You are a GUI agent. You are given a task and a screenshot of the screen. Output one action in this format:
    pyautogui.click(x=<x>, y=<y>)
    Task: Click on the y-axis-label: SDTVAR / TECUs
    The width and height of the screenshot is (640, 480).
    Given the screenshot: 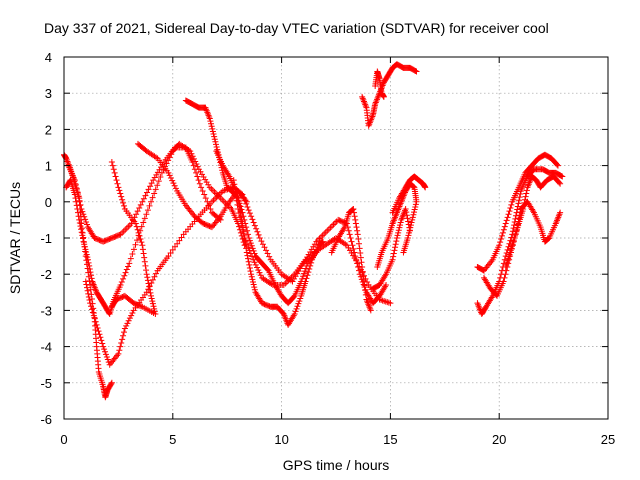 What is the action you would take?
    pyautogui.click(x=15, y=238)
    